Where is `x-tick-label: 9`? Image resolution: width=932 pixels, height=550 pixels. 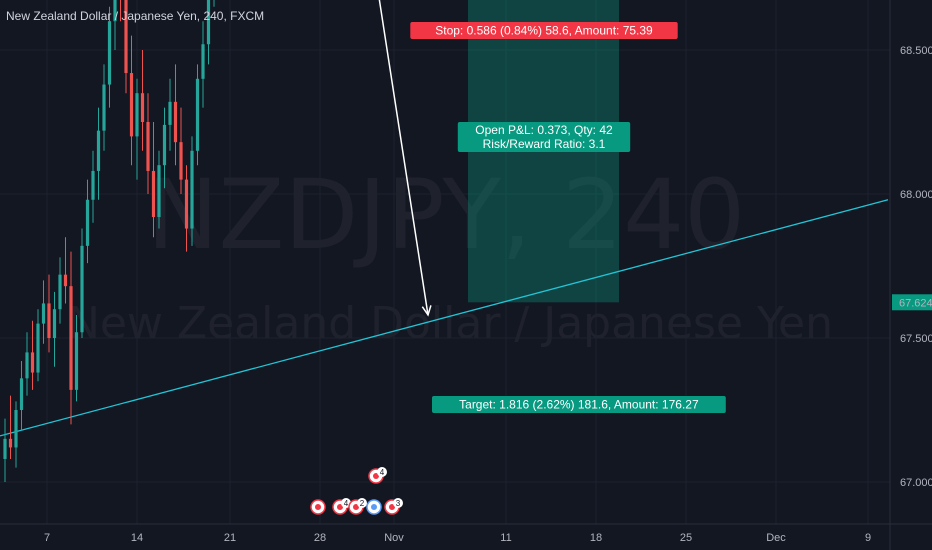 x-tick-label: 9 is located at coordinates (868, 538).